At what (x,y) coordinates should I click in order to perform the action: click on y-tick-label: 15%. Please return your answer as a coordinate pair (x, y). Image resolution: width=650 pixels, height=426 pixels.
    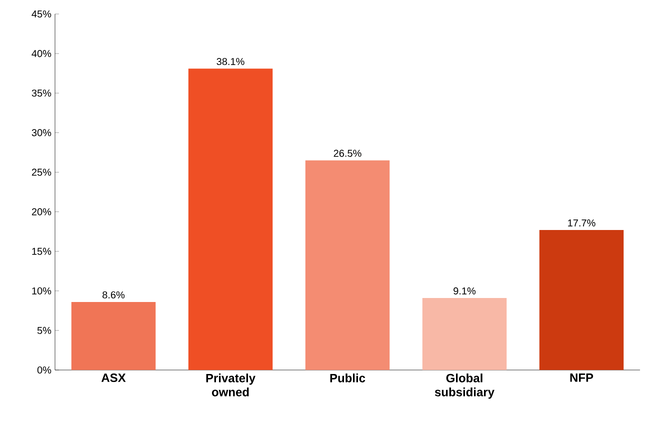
    Looking at the image, I should click on (42, 251).